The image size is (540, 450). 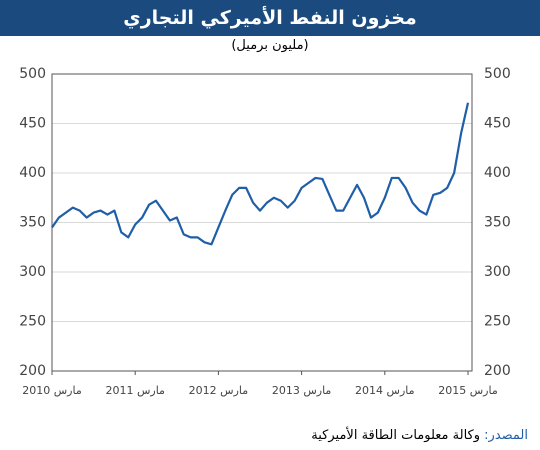 What do you see at coordinates (497, 173) in the screenshot?
I see `y2-tick-label: 400` at bounding box center [497, 173].